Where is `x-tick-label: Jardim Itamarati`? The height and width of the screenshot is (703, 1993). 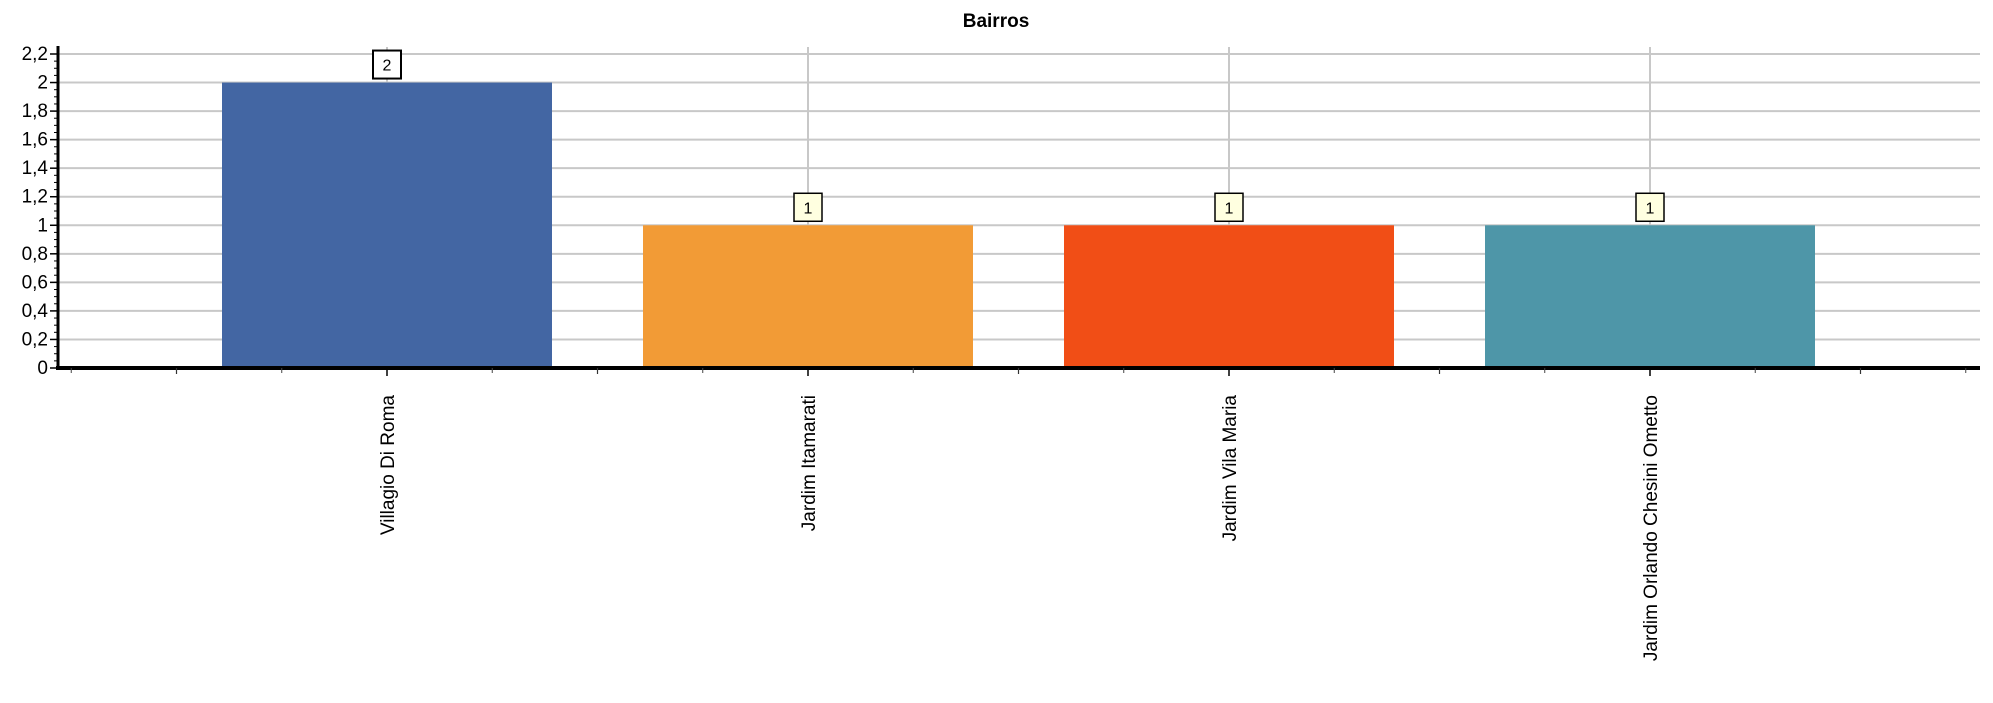 x-tick-label: Jardim Itamarati is located at coordinates (809, 463).